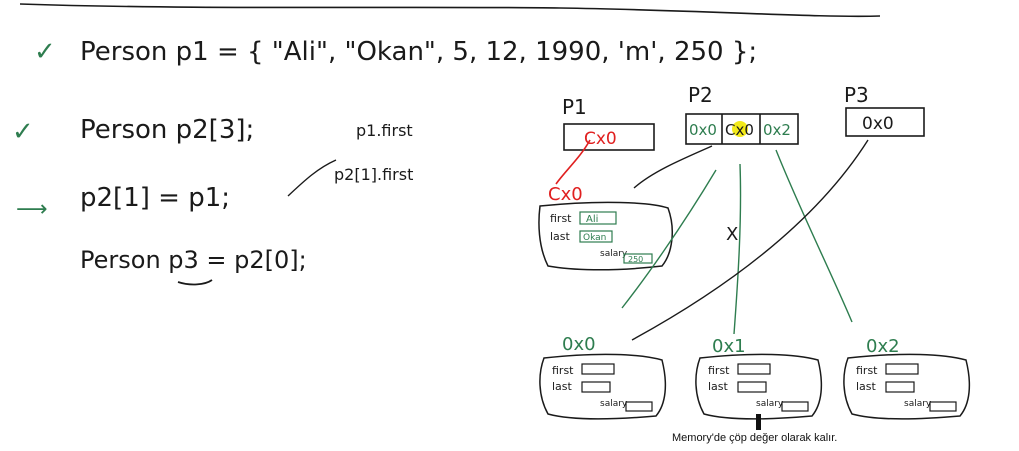  Describe the element at coordinates (565, 194) in the screenshot. I see `heap-red-label: Cx0` at that location.